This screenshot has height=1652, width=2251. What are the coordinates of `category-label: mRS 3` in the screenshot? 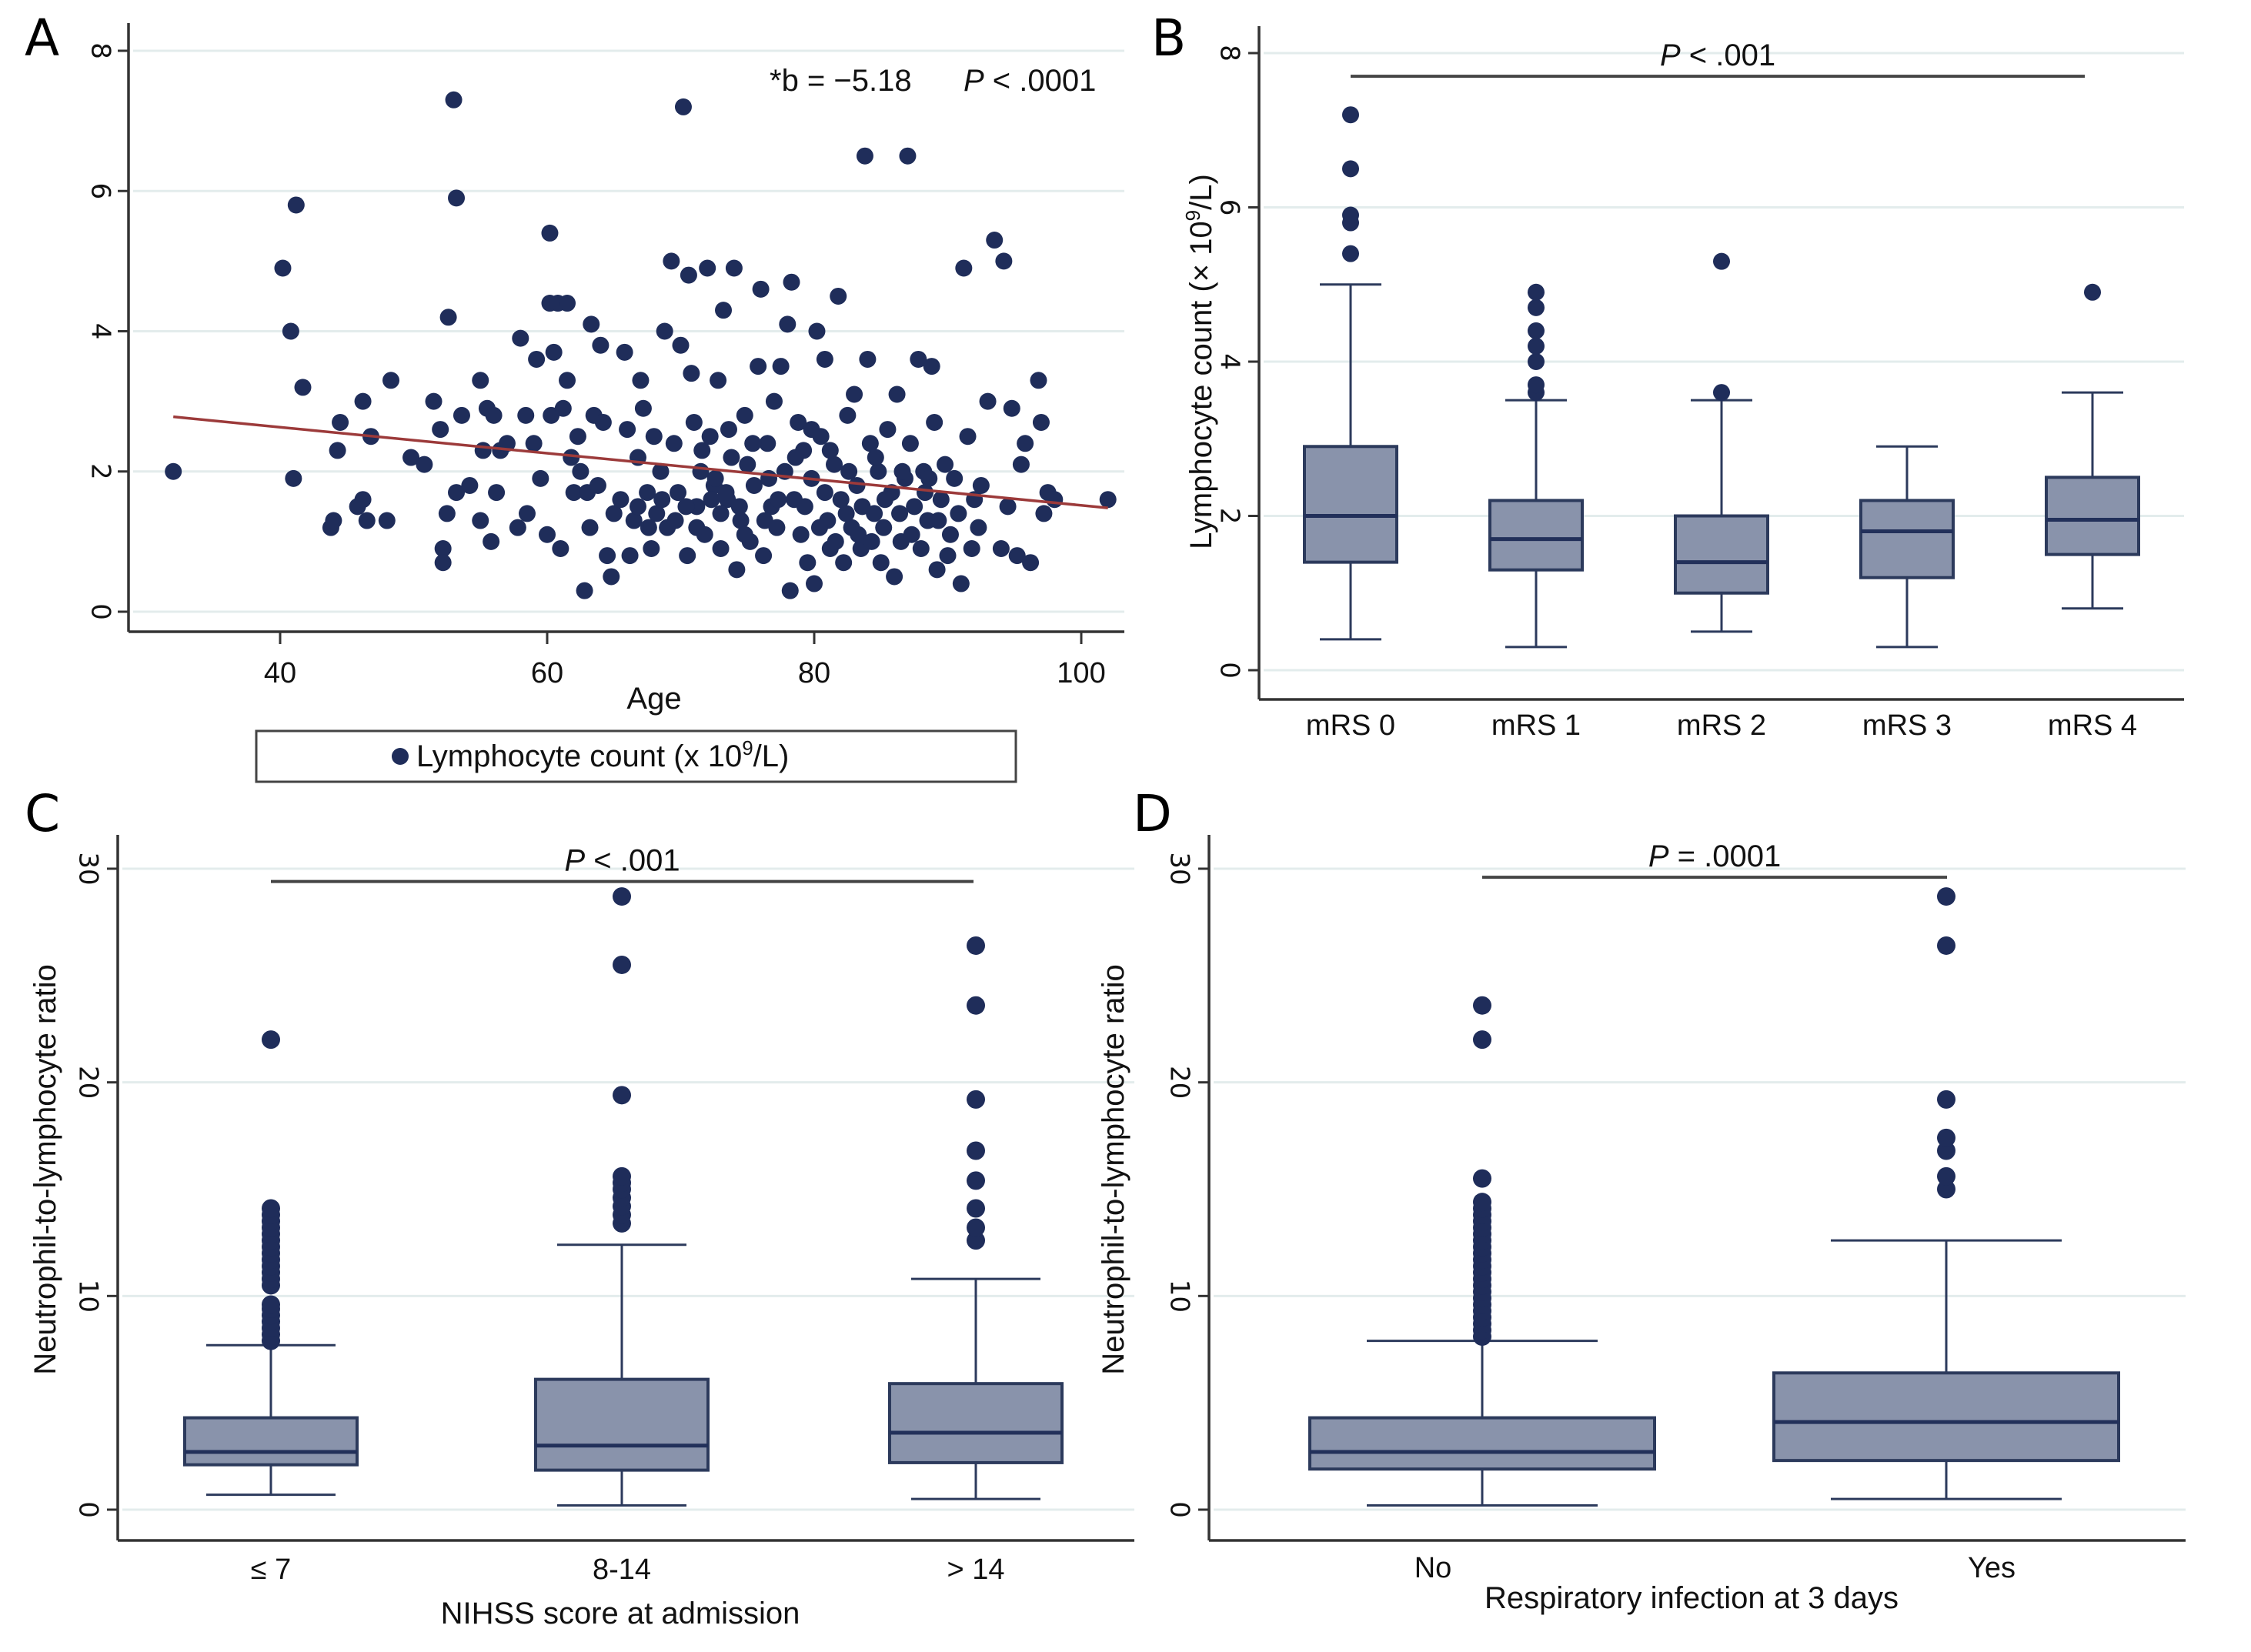 It's located at (1907, 725).